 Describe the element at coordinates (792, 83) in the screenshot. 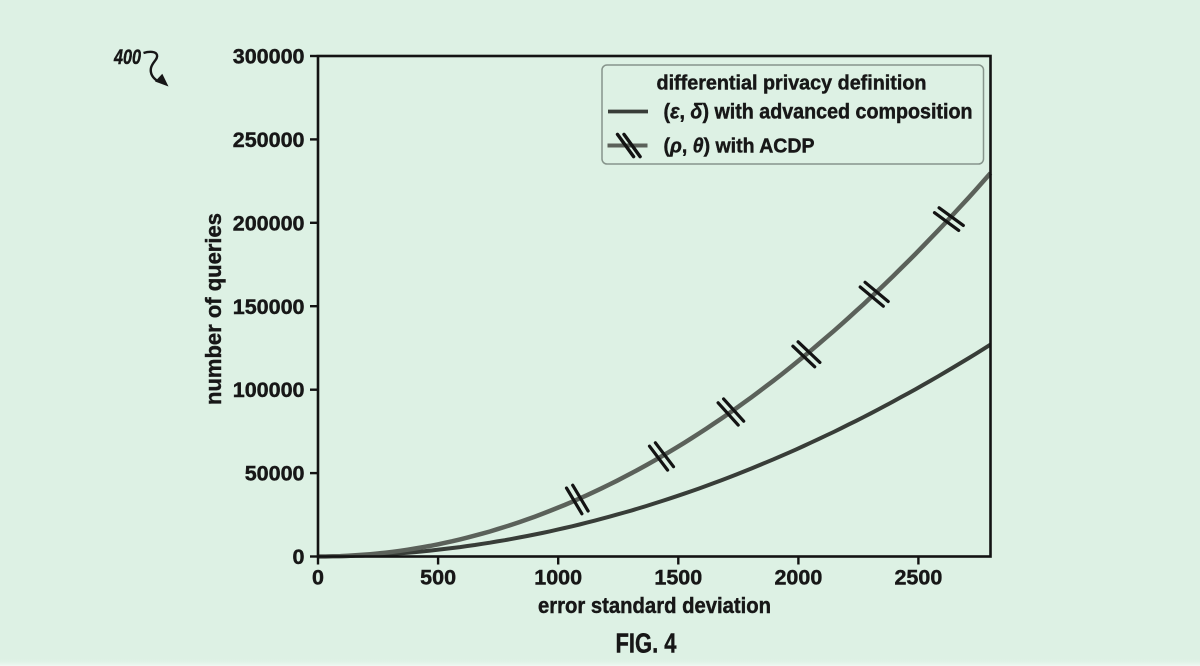

I see `svg-text:differential privacy definitio: differential privacy definition` at that location.